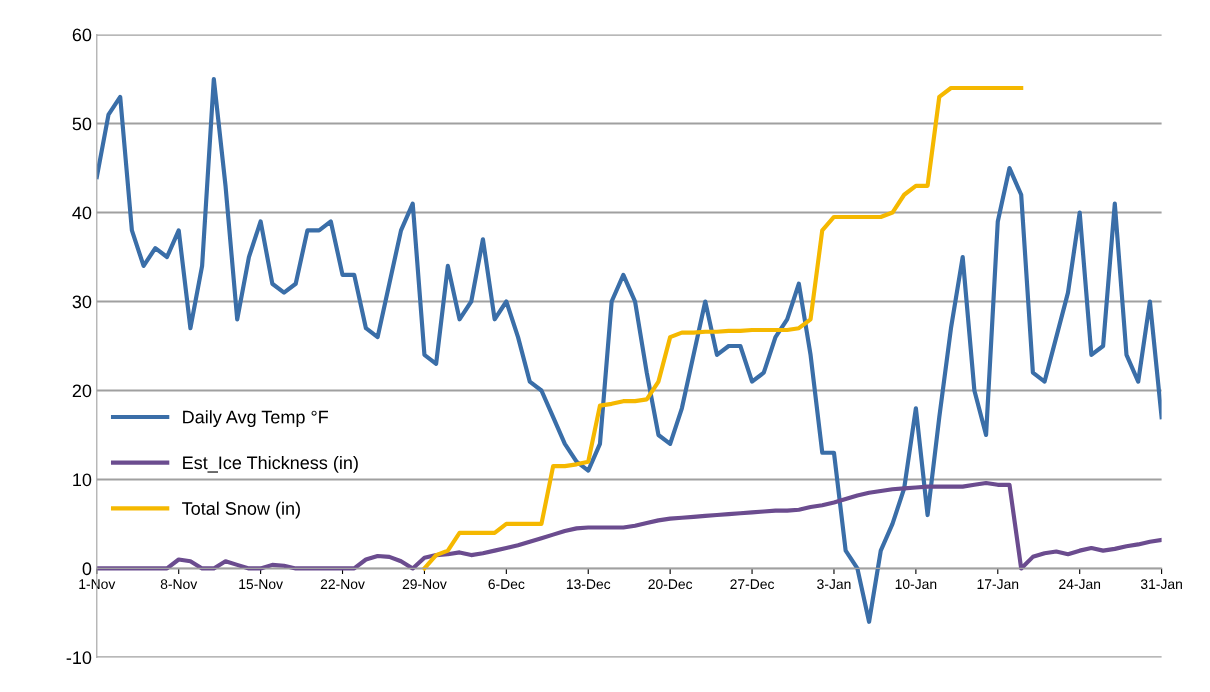  What do you see at coordinates (82, 124) in the screenshot?
I see `y-tick-label: 50` at bounding box center [82, 124].